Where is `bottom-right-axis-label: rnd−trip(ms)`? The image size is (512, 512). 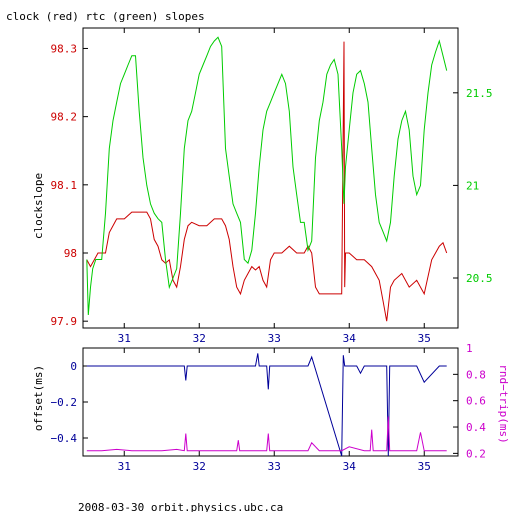 bottom-right-axis-label: rnd−trip(ms) is located at coordinates (503, 403).